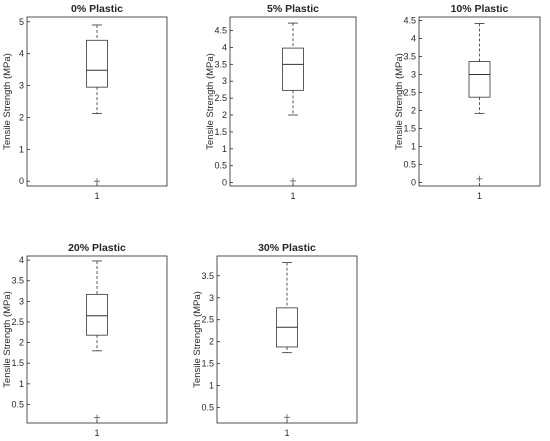  What do you see at coordinates (97, 9) in the screenshot?
I see `subplot-title: 0% Plastic` at bounding box center [97, 9].